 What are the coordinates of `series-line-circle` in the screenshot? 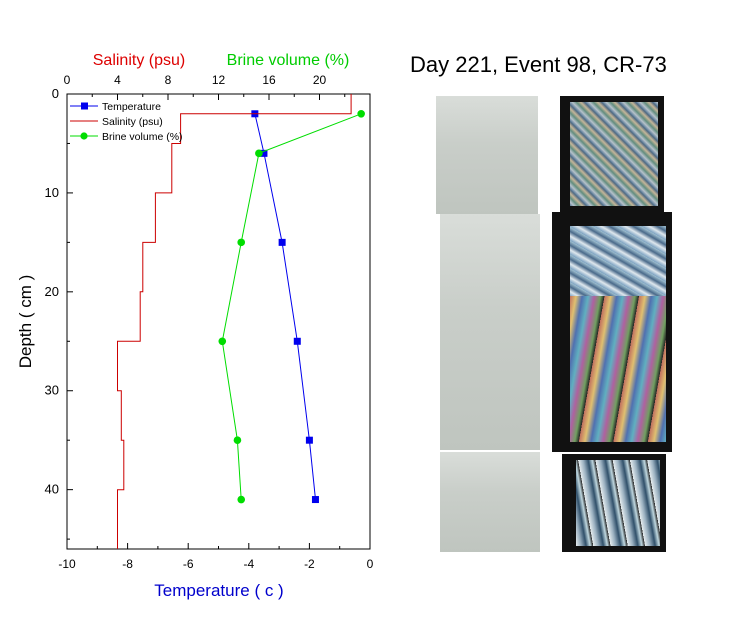 It's located at (291, 306).